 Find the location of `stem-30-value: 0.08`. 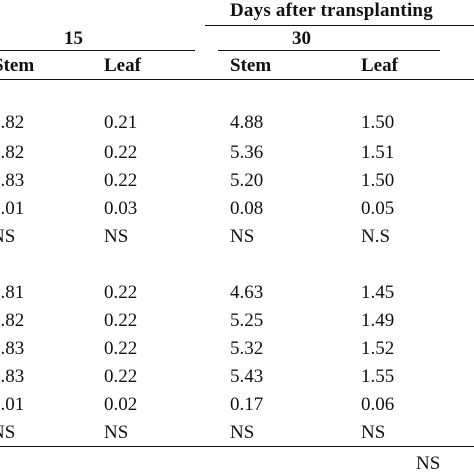

stem-30-value: 0.08 is located at coordinates (247, 208).